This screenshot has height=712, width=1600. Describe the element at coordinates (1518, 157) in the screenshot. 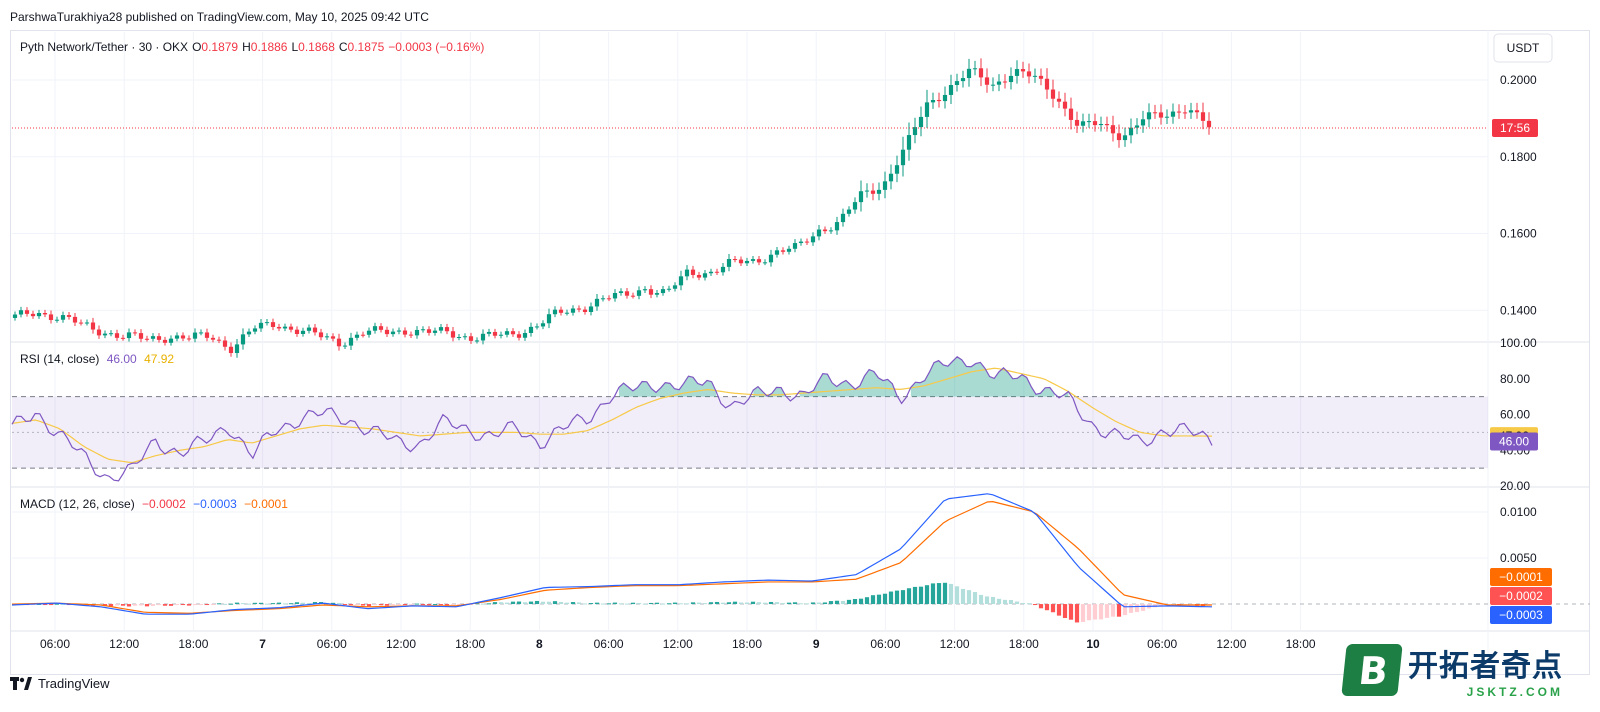

I see `price-tick-label: 0.1800` at that location.